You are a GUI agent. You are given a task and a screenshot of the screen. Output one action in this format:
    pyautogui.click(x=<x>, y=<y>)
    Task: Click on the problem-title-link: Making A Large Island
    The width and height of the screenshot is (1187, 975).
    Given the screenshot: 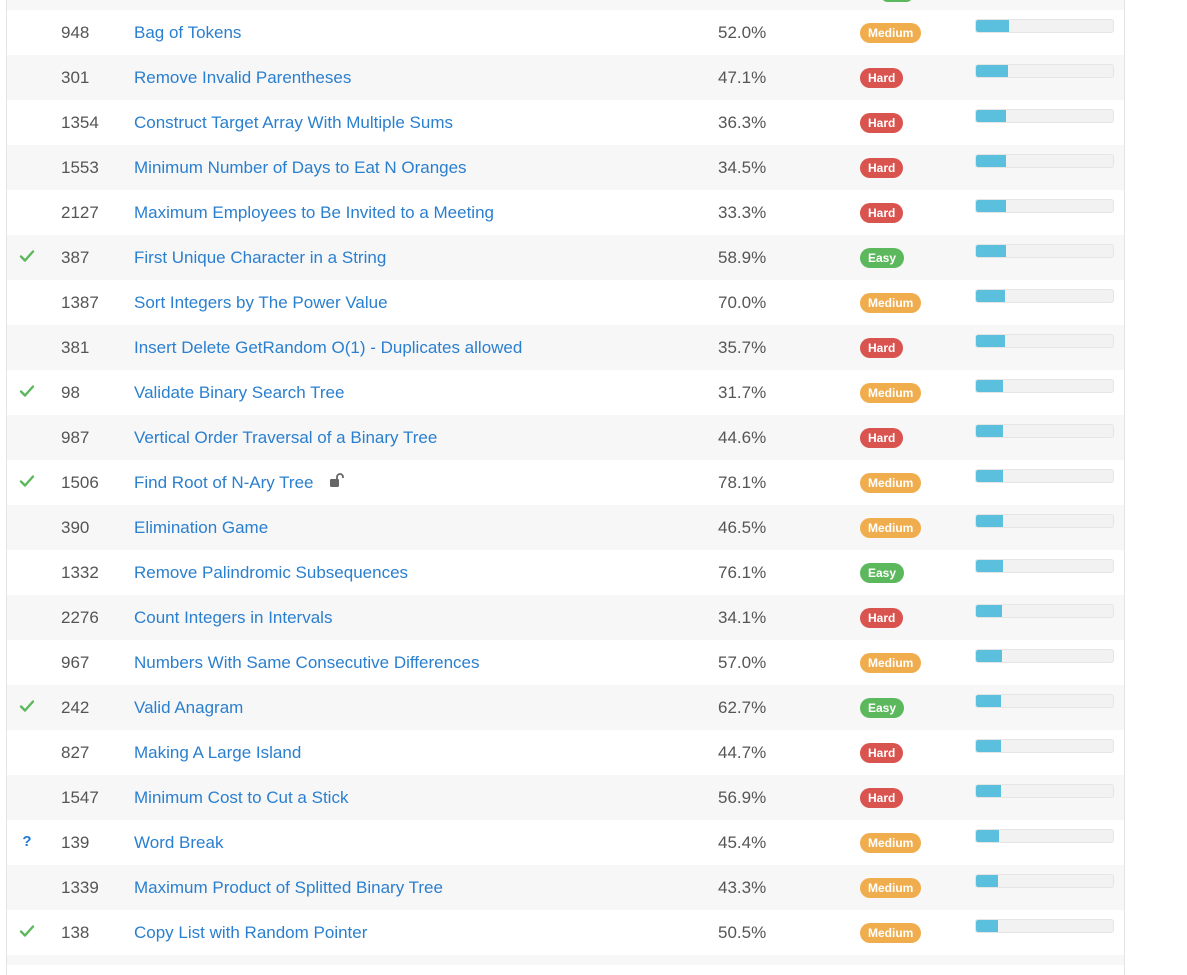 What is the action you would take?
    pyautogui.click(x=217, y=753)
    